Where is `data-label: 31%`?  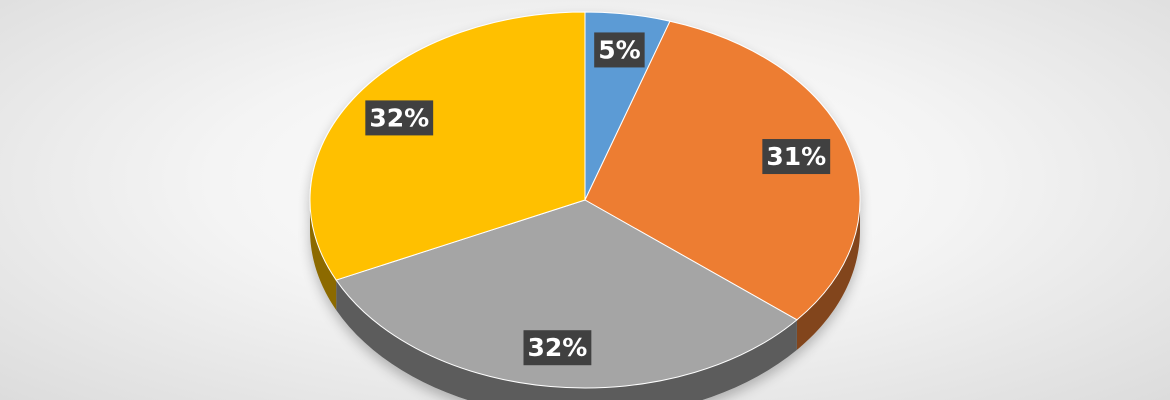
data-label: 31% is located at coordinates (796, 156).